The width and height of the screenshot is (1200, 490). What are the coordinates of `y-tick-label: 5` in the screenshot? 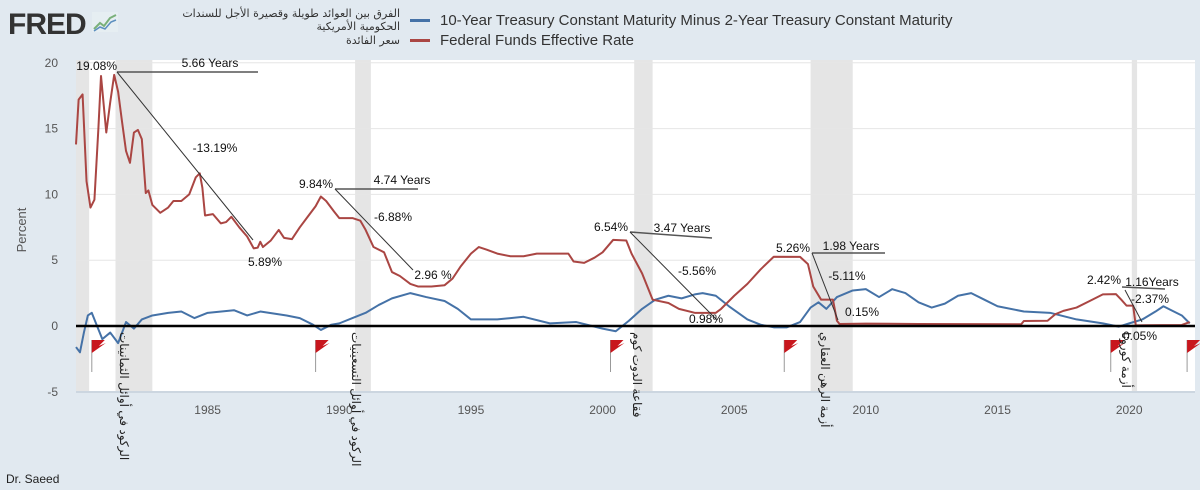 It's located at (54, 260).